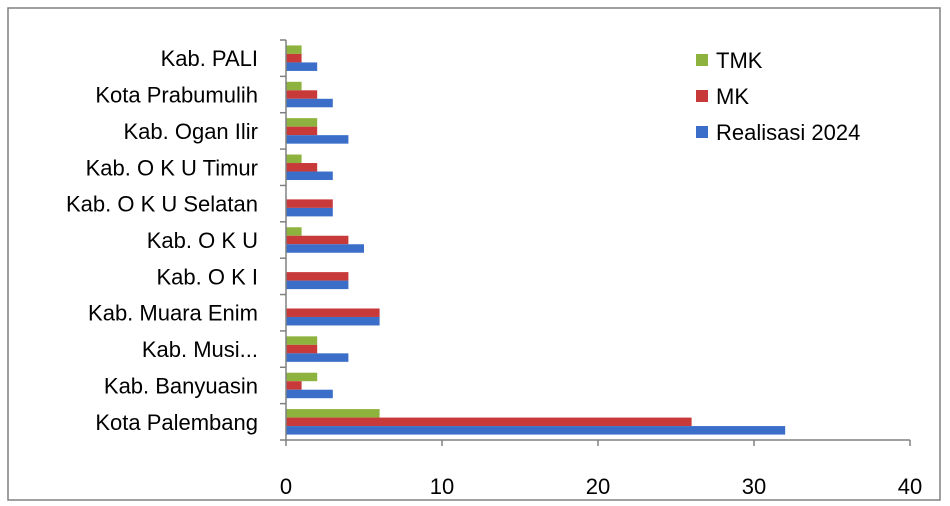 The width and height of the screenshot is (950, 506). I want to click on x-tick-label-4: 40, so click(910, 486).